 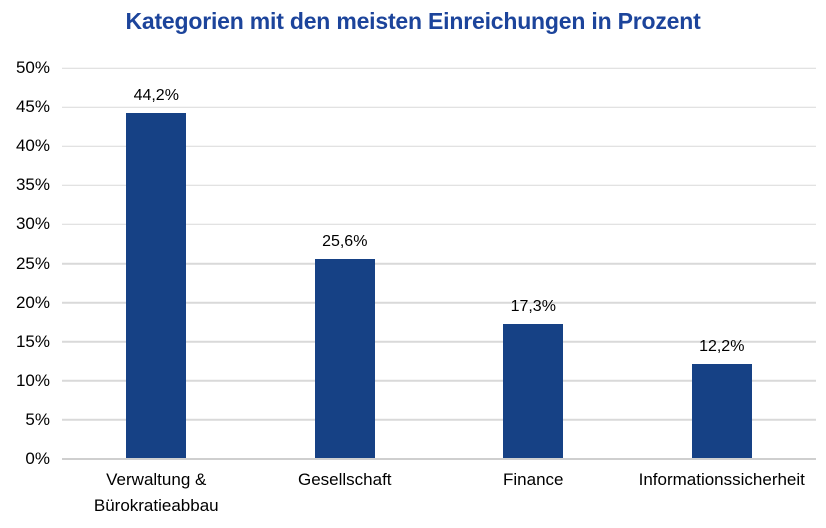 I want to click on y-axis-tick-label: 20%, so click(x=32, y=302).